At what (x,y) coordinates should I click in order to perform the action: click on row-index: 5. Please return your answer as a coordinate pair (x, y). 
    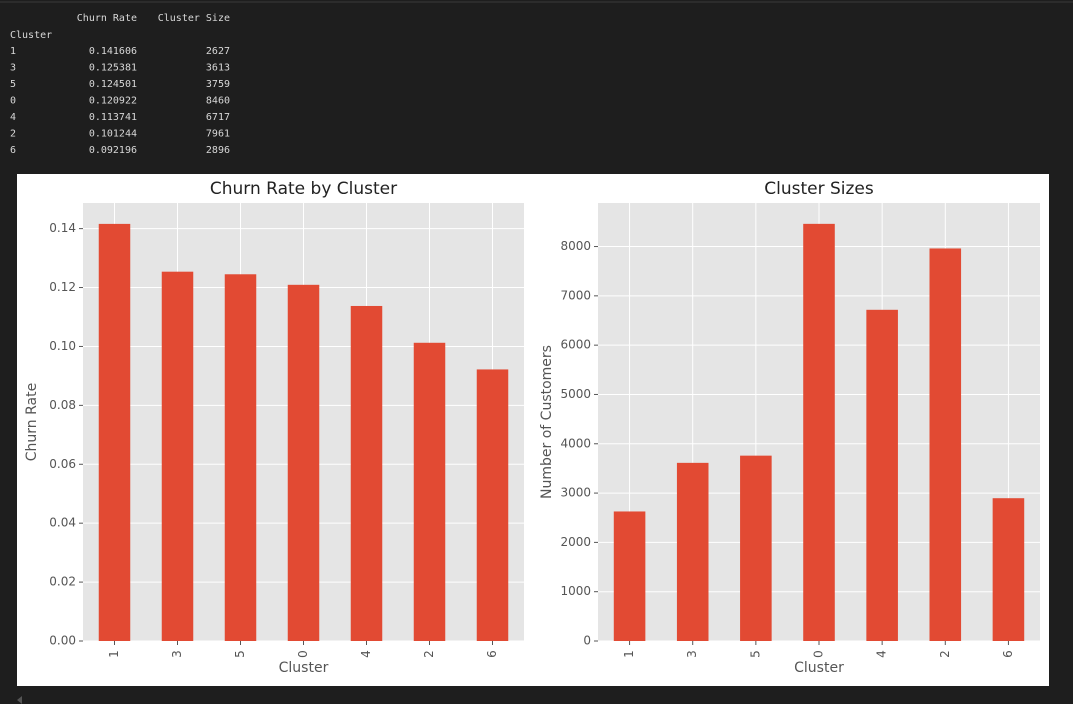
    Looking at the image, I should click on (13, 84).